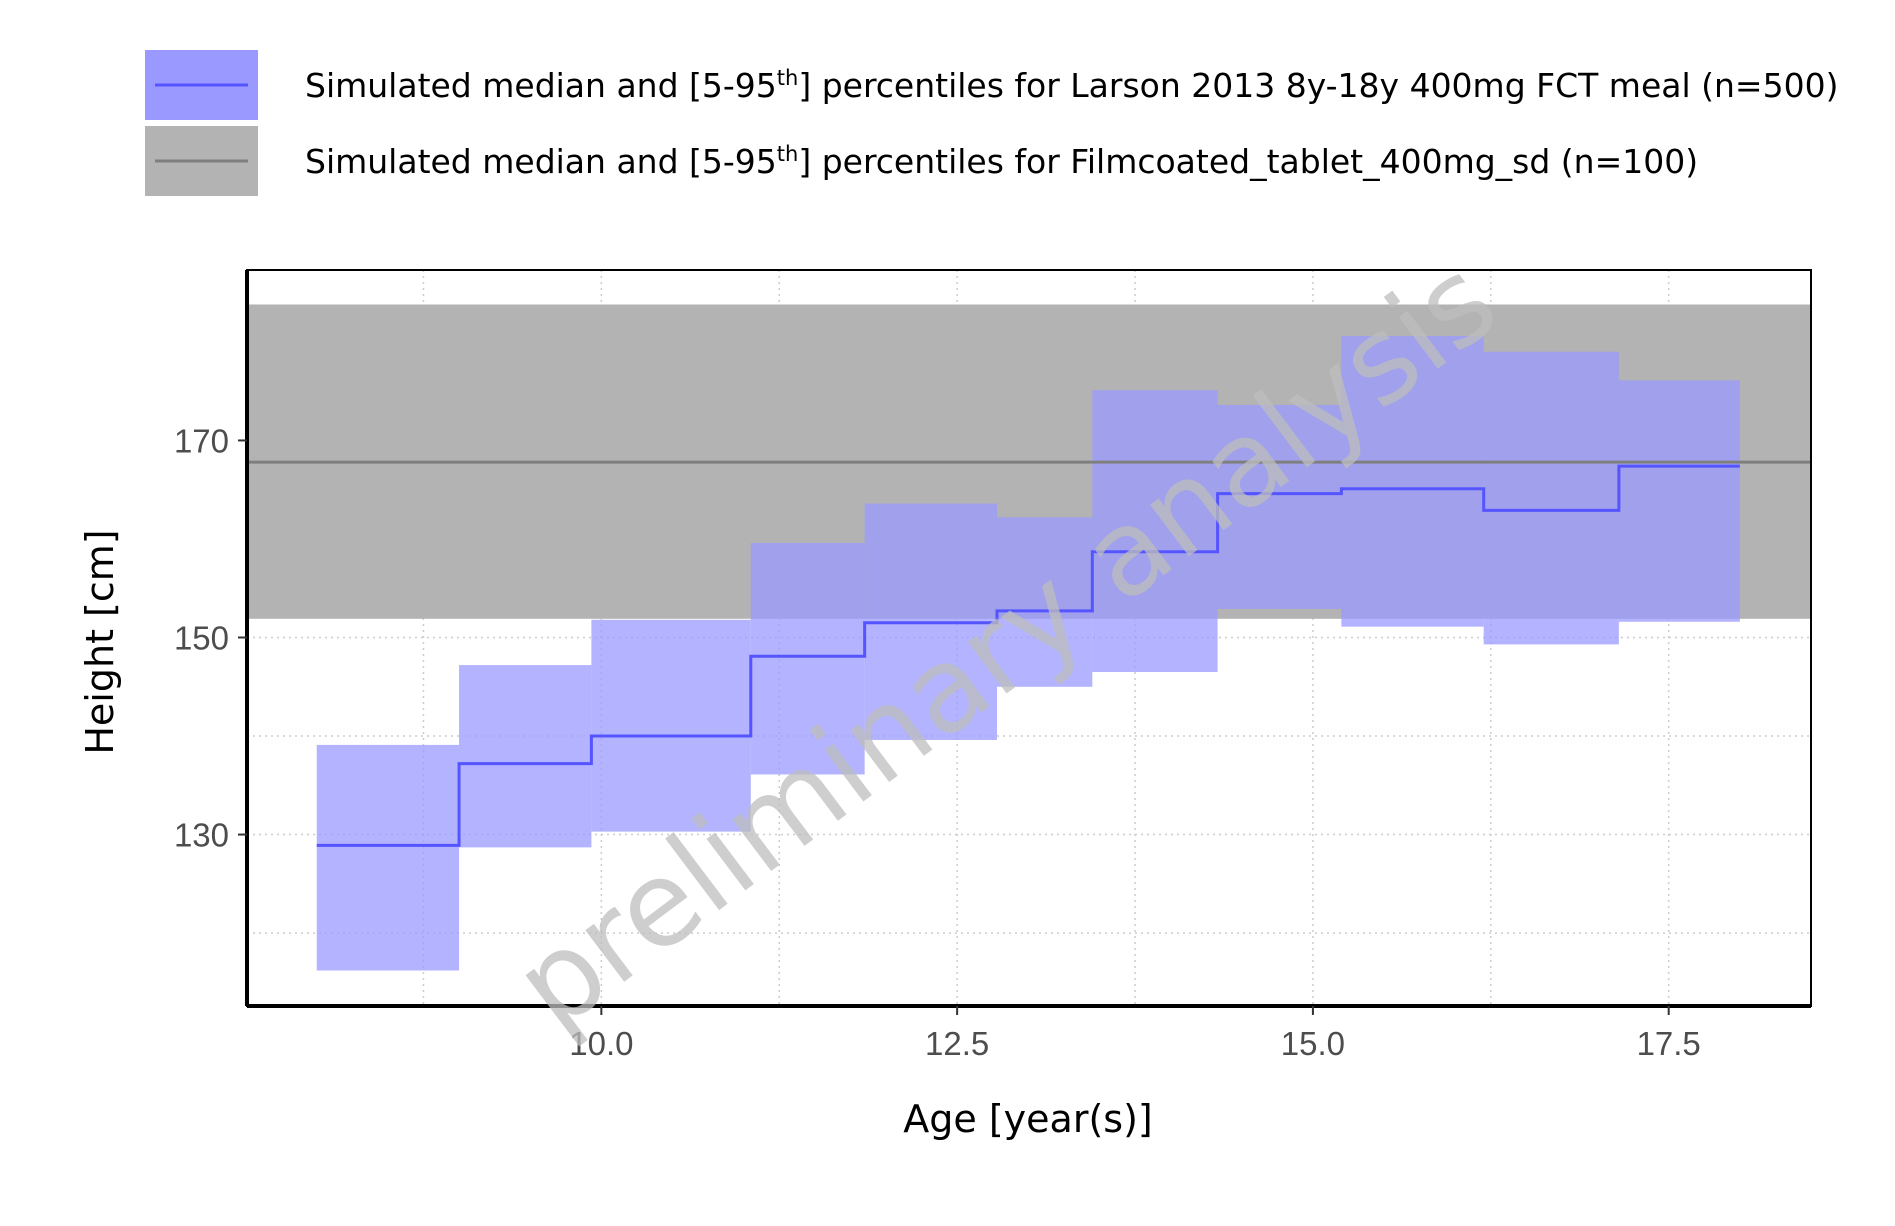  Describe the element at coordinates (1313, 1043) in the screenshot. I see `x-tick-label: 15.0` at that location.